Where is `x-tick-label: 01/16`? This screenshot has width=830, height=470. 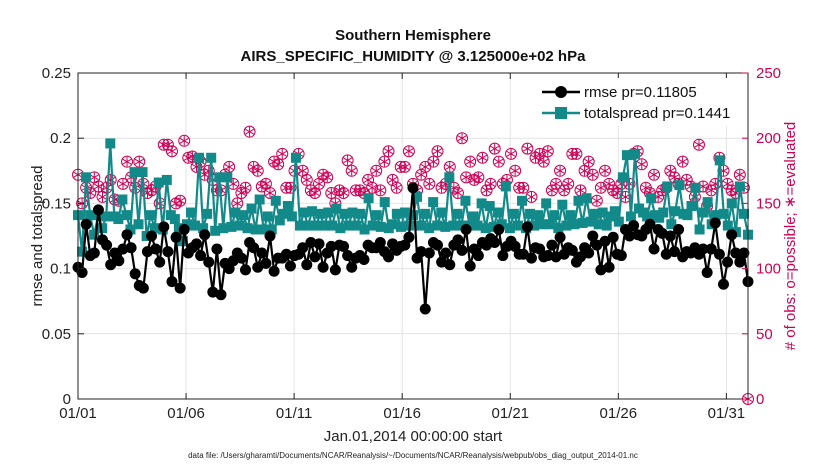 x-tick-label: 01/16 is located at coordinates (402, 413).